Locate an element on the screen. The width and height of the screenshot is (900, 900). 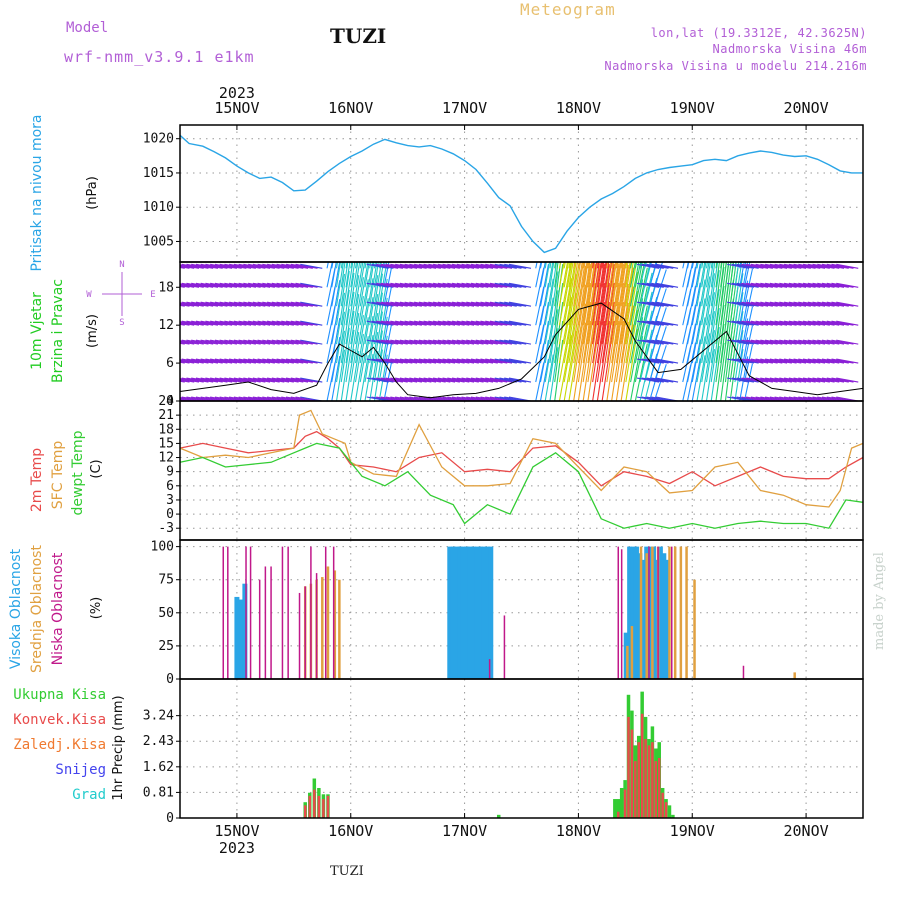
y-tick-label: 1020 is located at coordinates (158, 139).